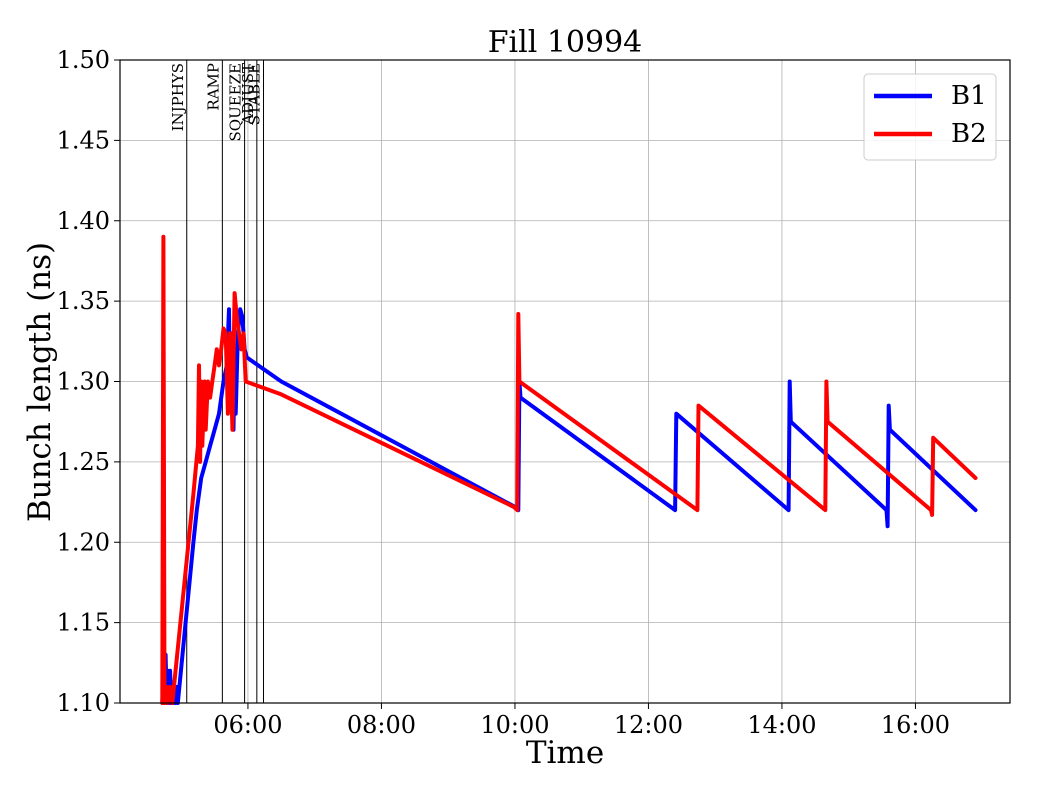  I want to click on y-tick-label: 1.40, so click(83, 221).